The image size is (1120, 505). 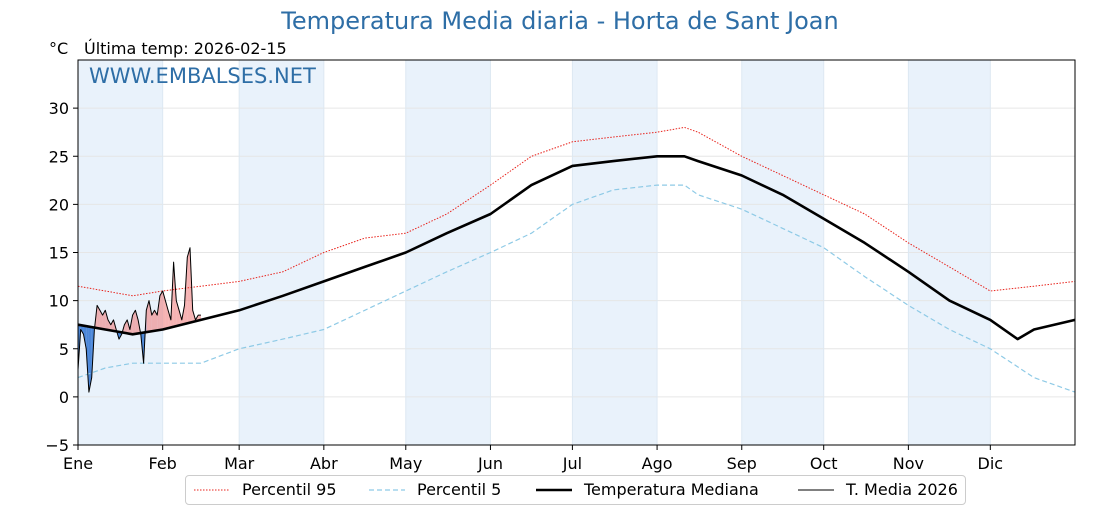 I want to click on legend-label-current: T. Media 2026, so click(x=902, y=489).